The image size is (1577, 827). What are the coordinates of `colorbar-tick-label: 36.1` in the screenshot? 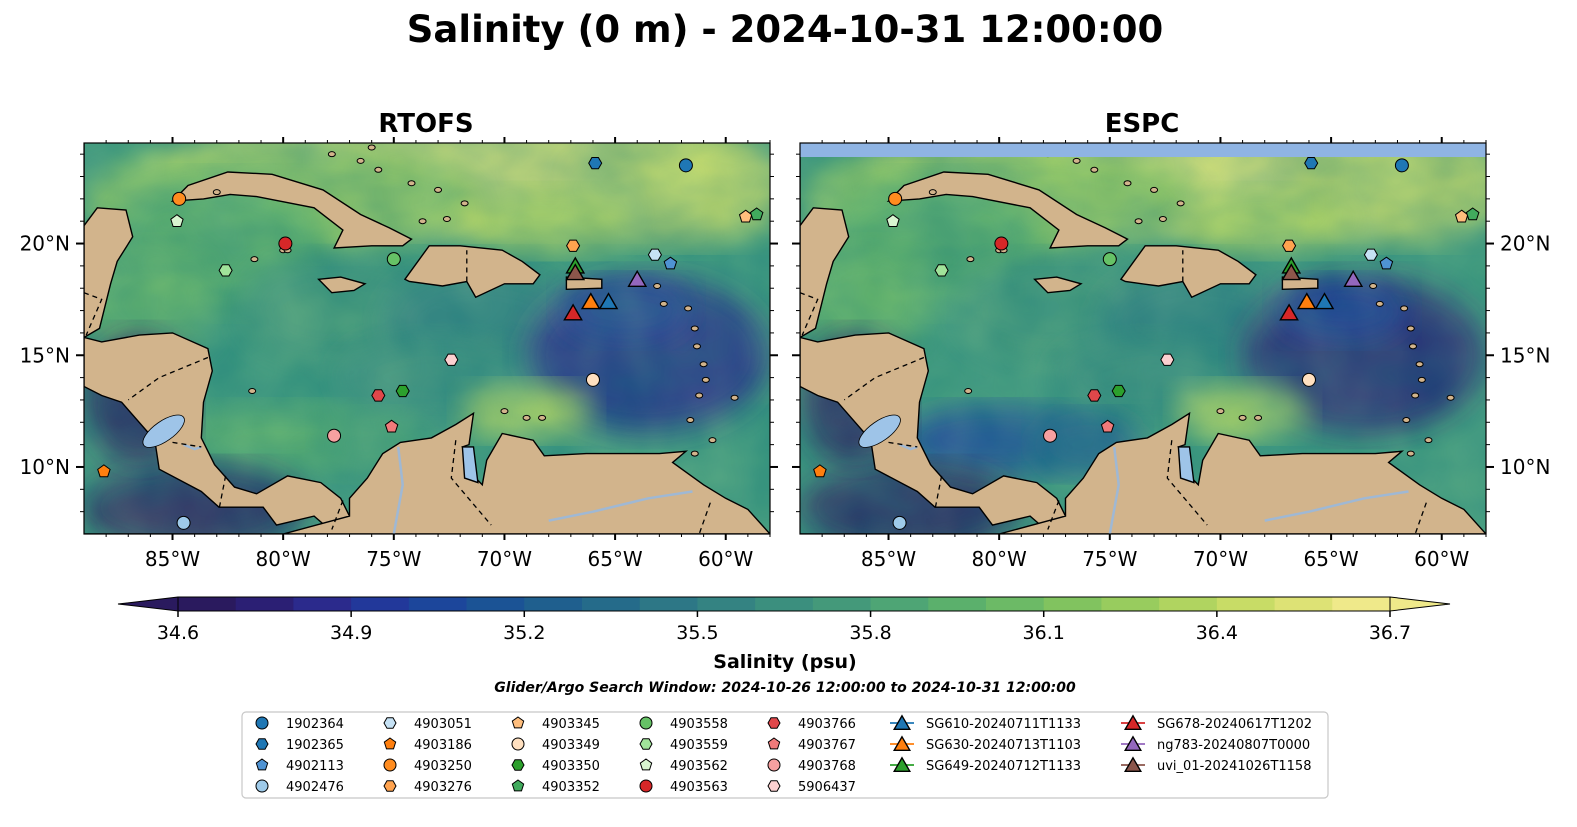 It's located at (1044, 633).